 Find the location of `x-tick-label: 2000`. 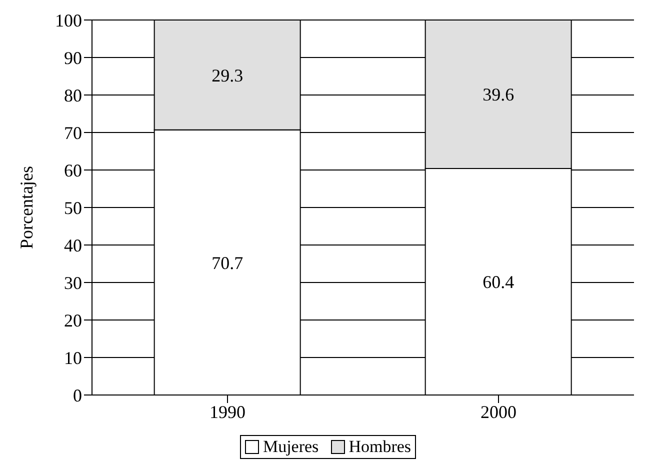

x-tick-label: 2000 is located at coordinates (498, 412).